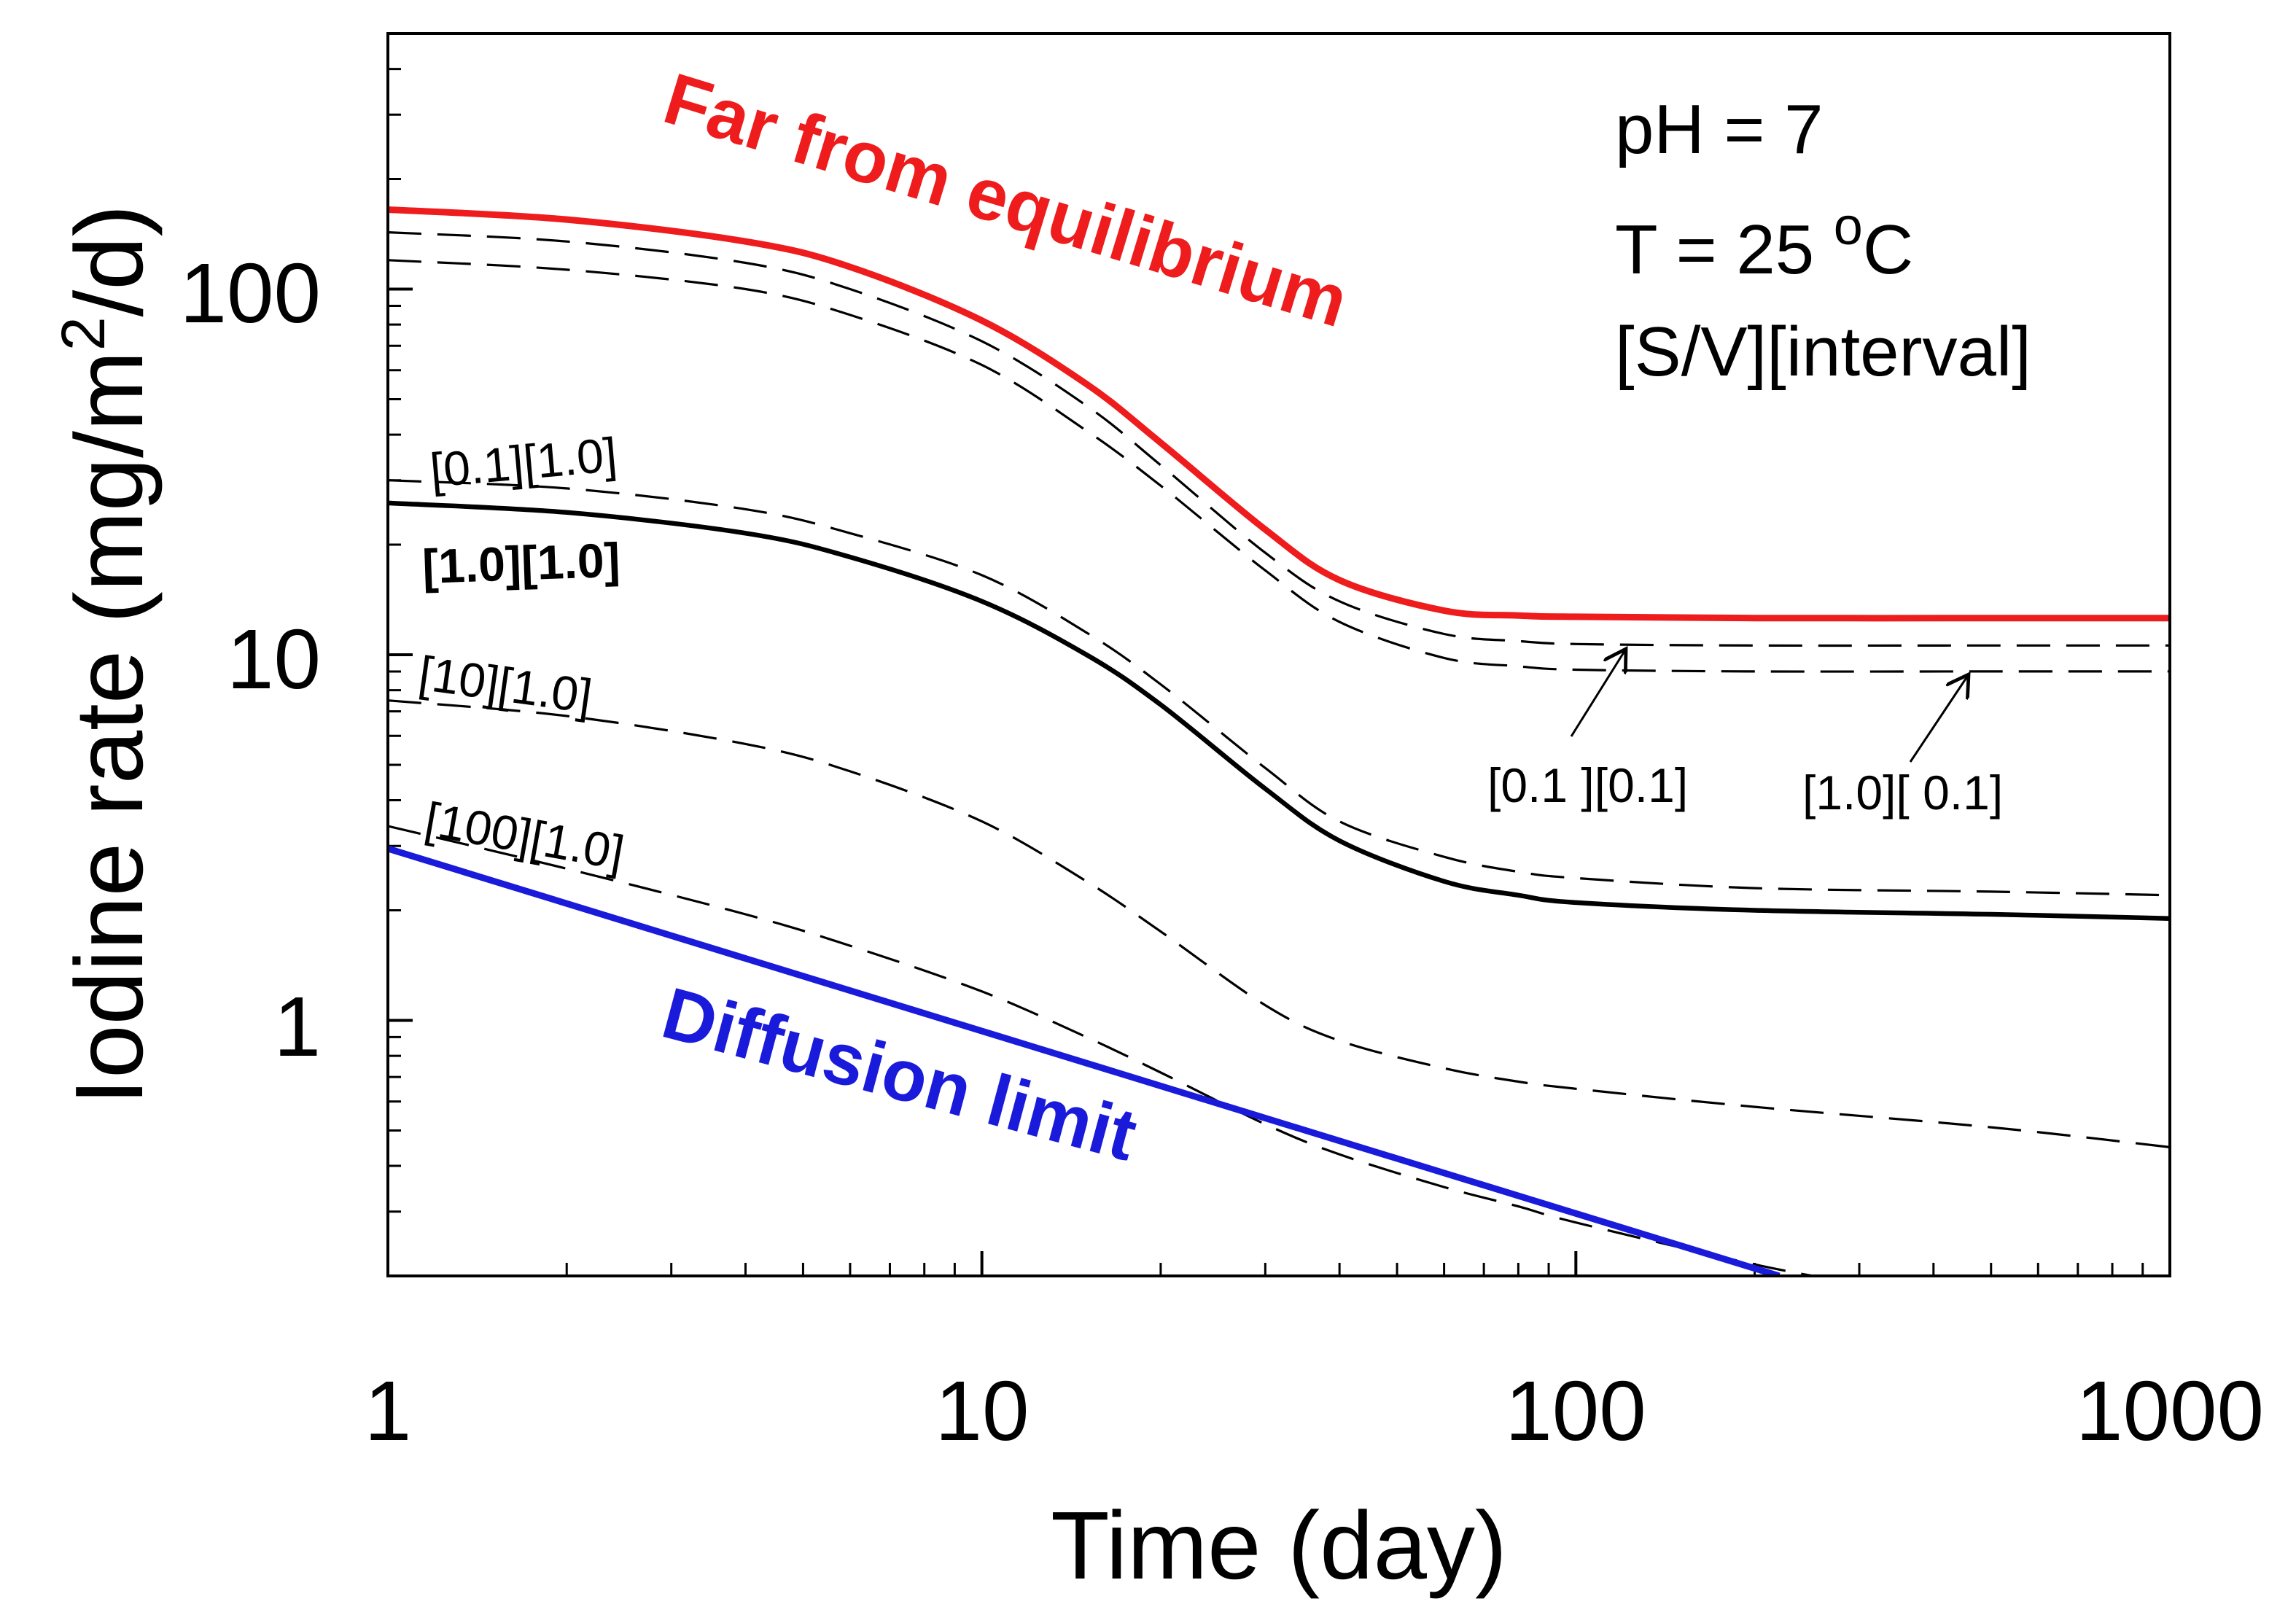 This screenshot has height=1623, width=2296. I want to click on annotation-label-0.1-0.1: [0.1 ][0.1], so click(1588, 785).